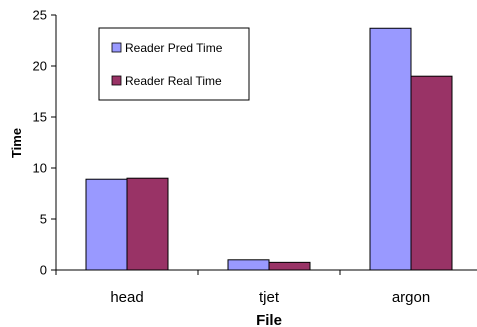 The width and height of the screenshot is (477, 327). What do you see at coordinates (40, 117) in the screenshot?
I see `y-tick-label-3: 15` at bounding box center [40, 117].